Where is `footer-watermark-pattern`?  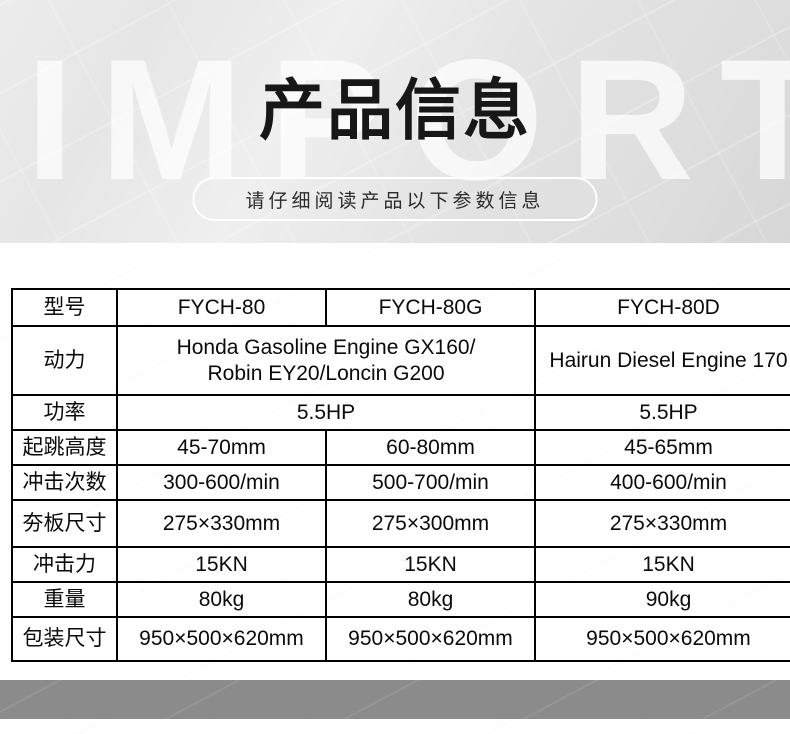 footer-watermark-pattern is located at coordinates (395, 699).